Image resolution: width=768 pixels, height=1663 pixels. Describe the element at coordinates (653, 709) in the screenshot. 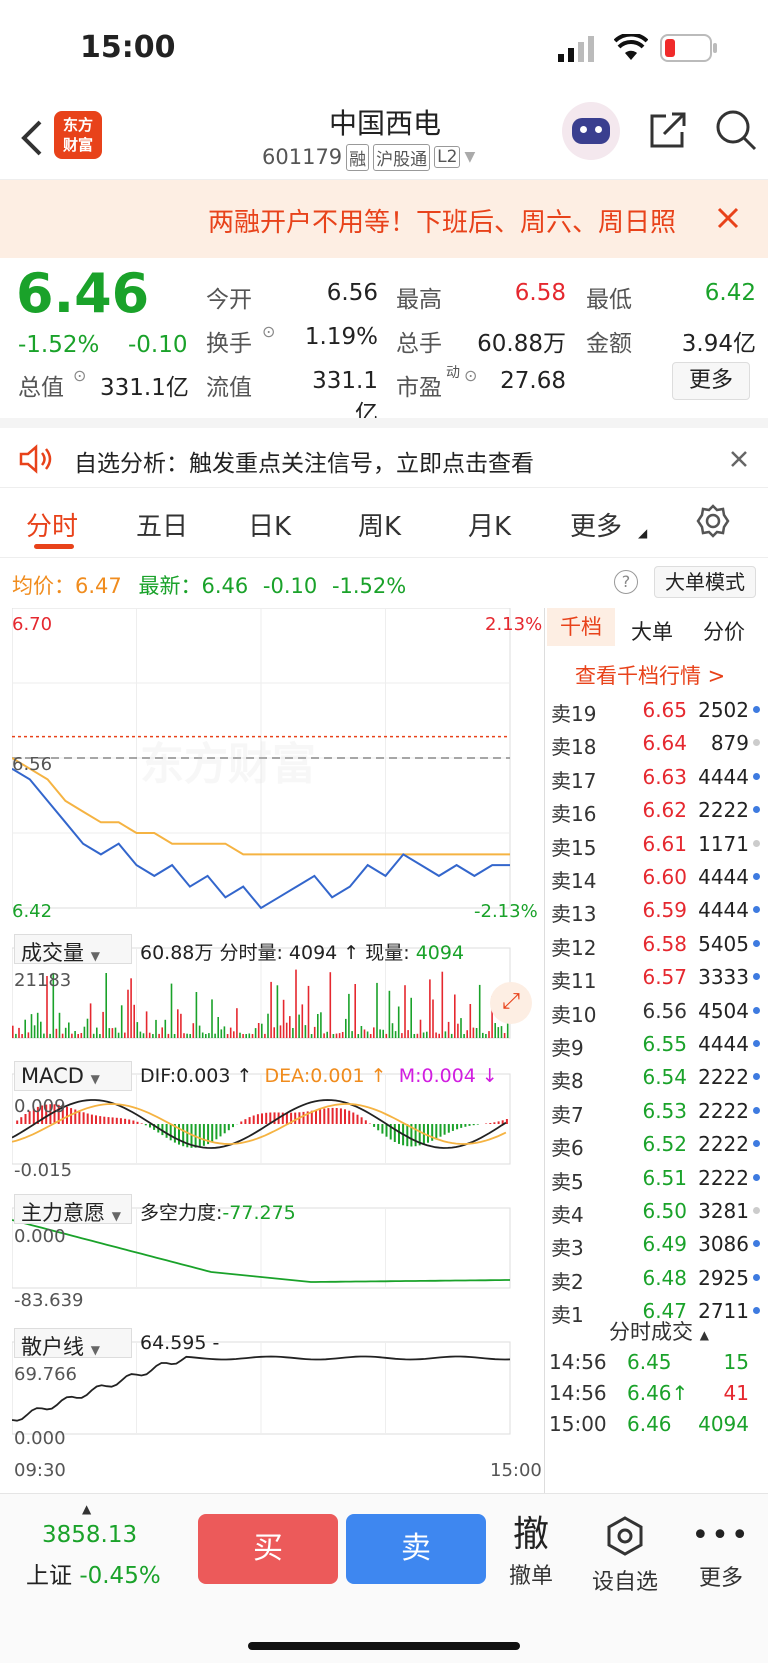

I see `orderbook-row: 卖19 6.65 2502` at that location.